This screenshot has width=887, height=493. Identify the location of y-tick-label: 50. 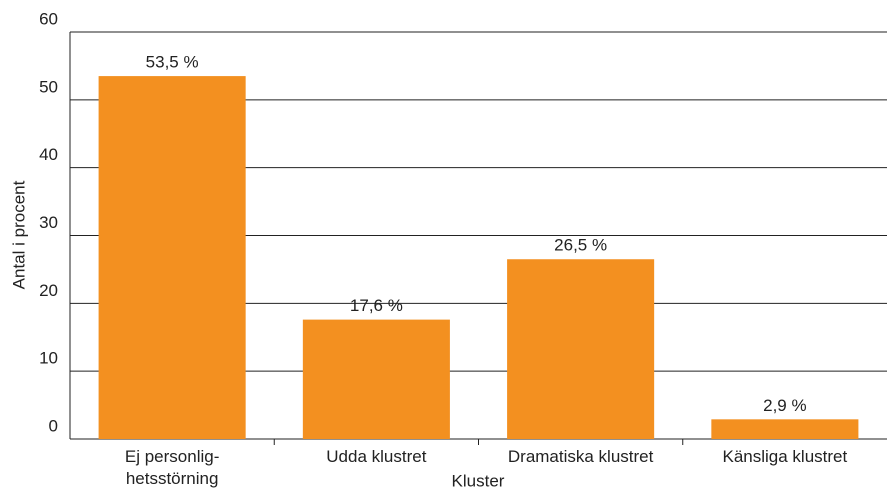
(48, 86).